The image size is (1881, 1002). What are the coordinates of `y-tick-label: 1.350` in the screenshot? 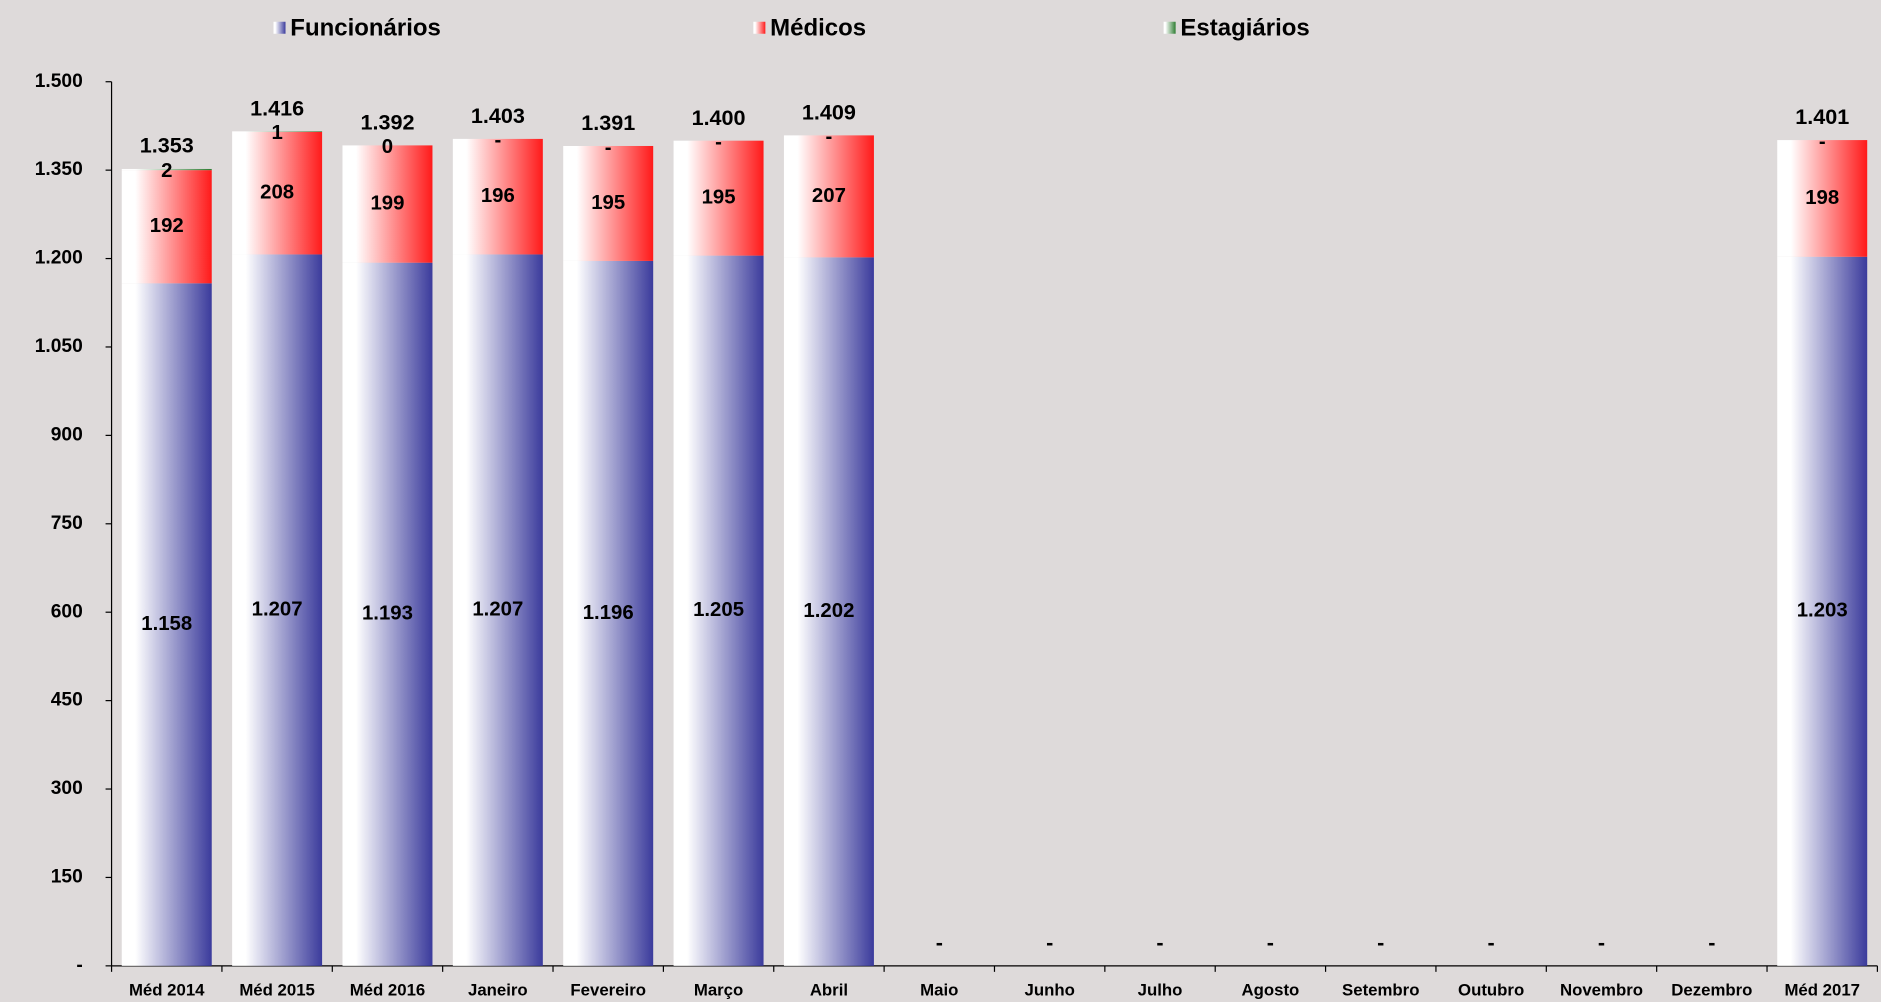 It's located at (59, 169).